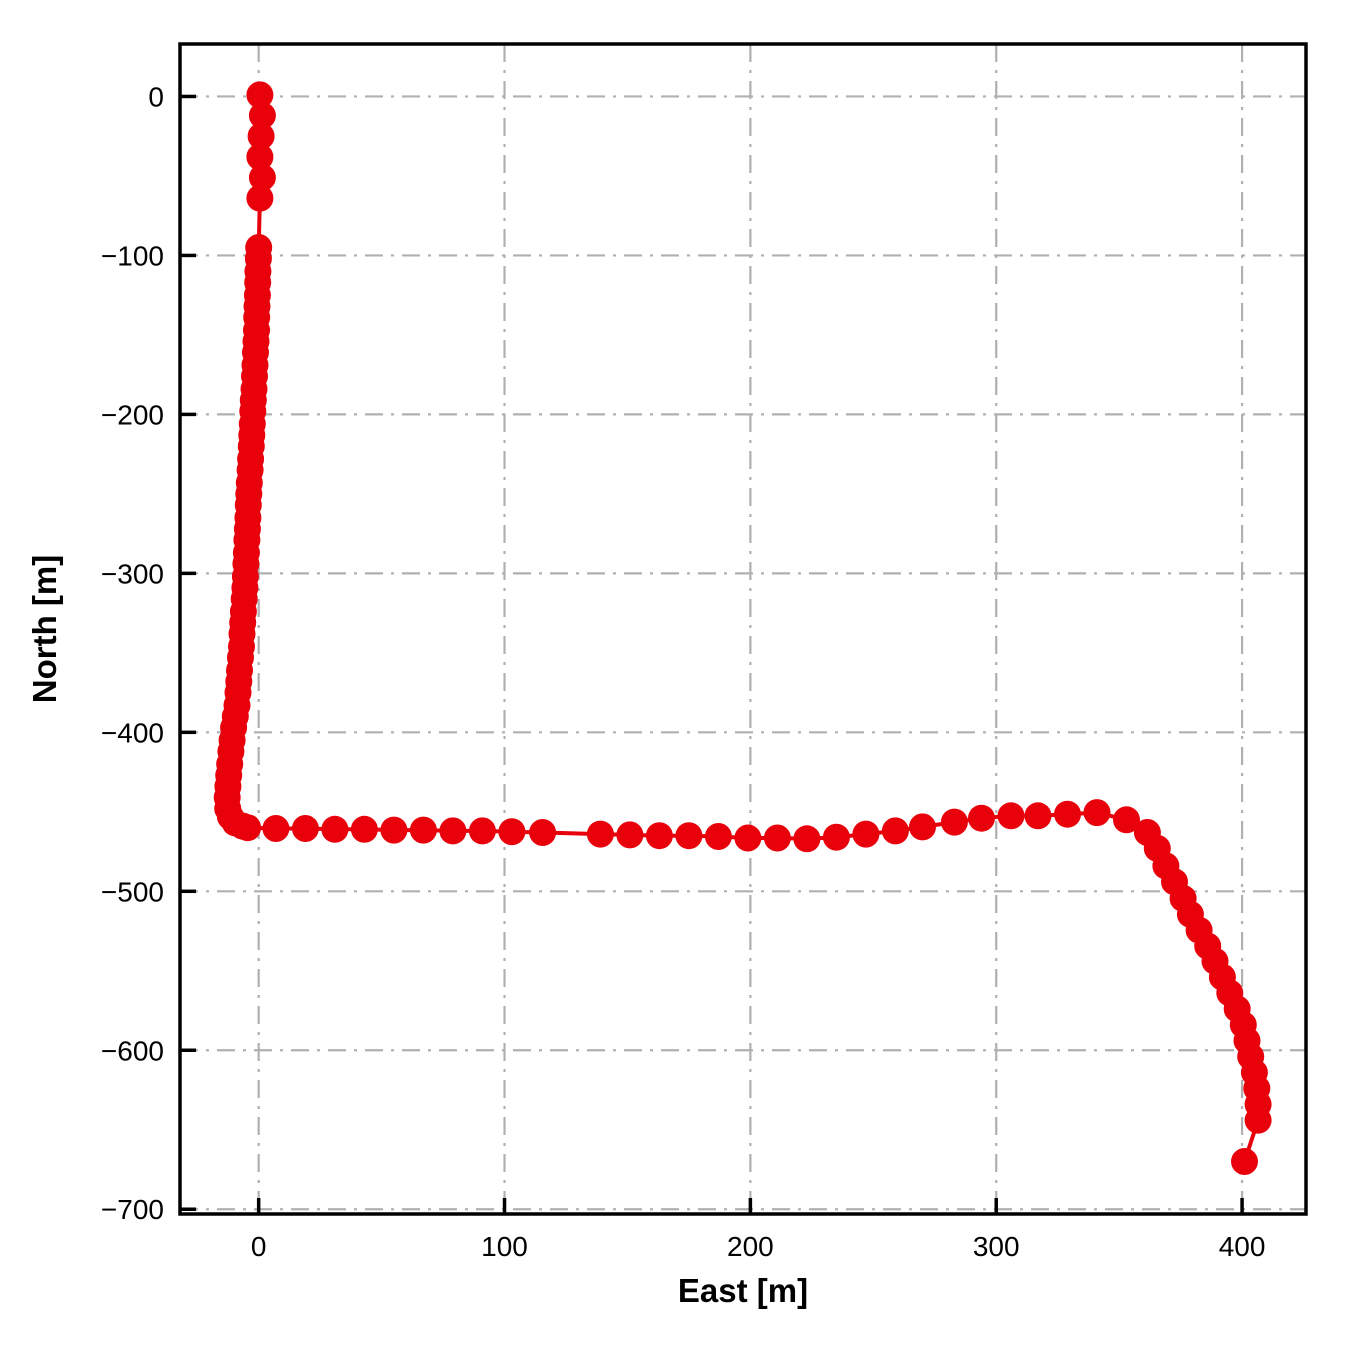  I want to click on x-tick-label: 0, so click(259, 1246).